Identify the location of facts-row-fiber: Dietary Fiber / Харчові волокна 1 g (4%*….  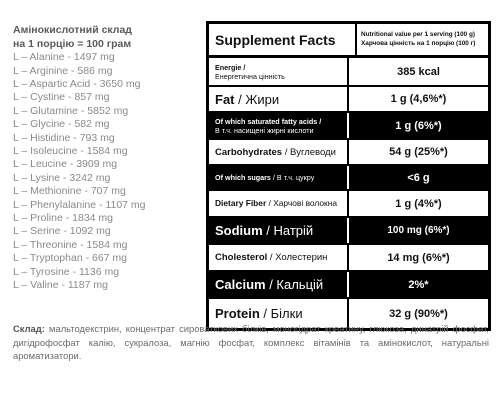
(348, 204).